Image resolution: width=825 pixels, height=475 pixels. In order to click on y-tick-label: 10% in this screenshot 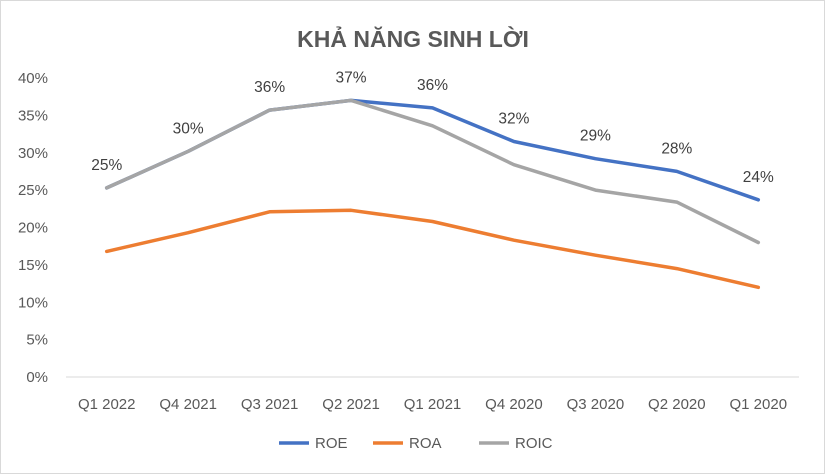, I will do `click(33, 302)`.